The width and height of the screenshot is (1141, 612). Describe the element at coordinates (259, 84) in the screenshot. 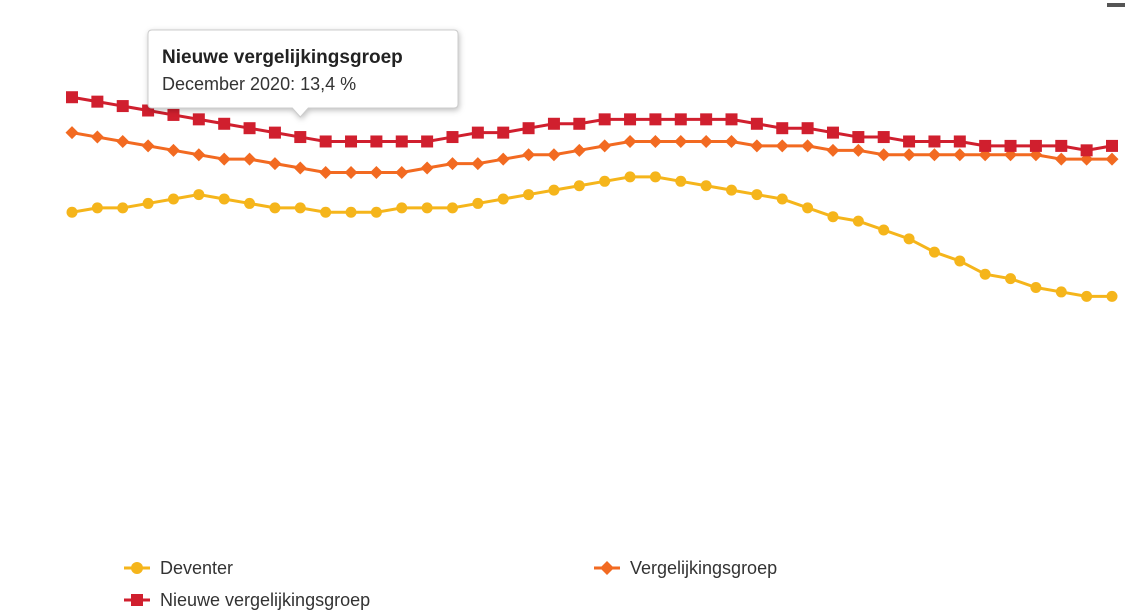

I see `tooltip-text: December 2020: 13,4 %` at that location.